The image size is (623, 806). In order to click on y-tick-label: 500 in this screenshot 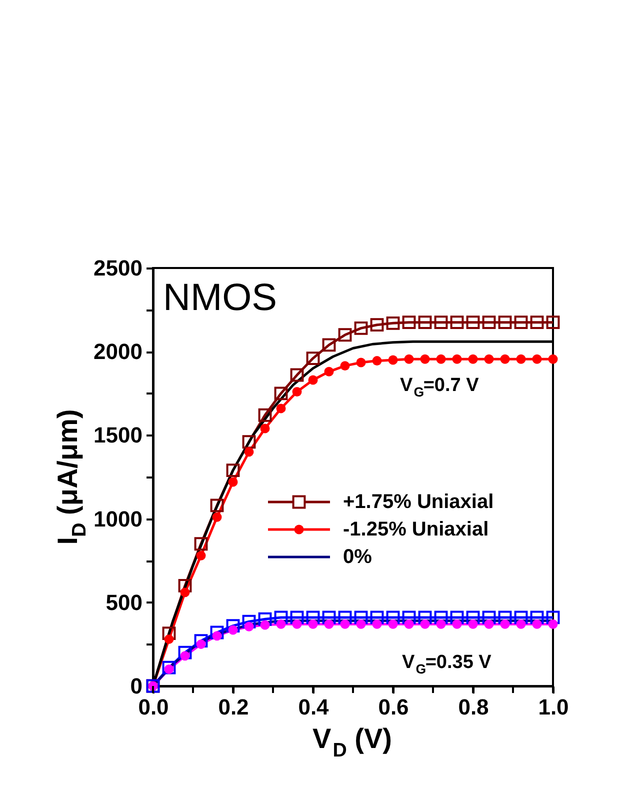, I will do `click(124, 602)`.